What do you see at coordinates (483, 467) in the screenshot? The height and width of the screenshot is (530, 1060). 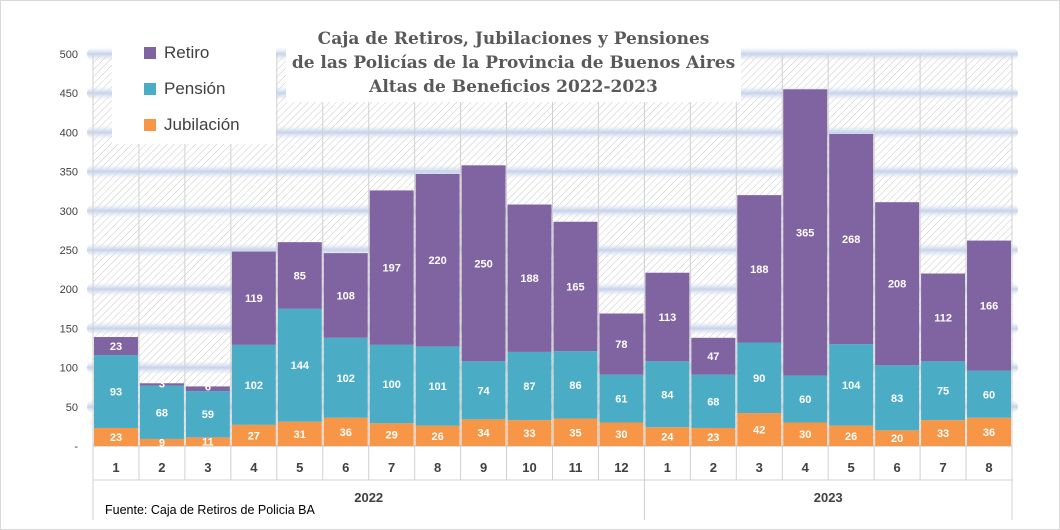 I see `x-tick-label: 9` at bounding box center [483, 467].